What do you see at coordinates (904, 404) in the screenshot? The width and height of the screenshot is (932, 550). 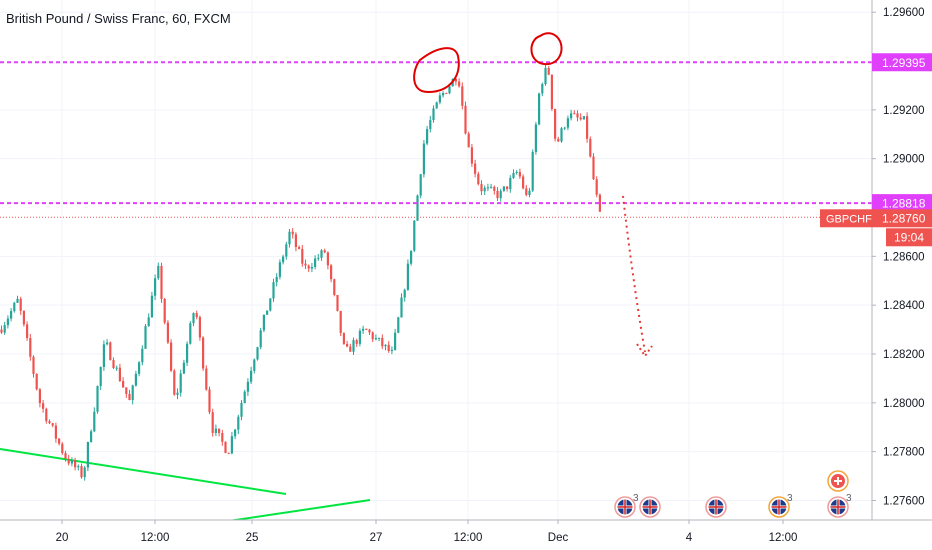 I see `y-tick-label: 1.28000` at bounding box center [904, 404].